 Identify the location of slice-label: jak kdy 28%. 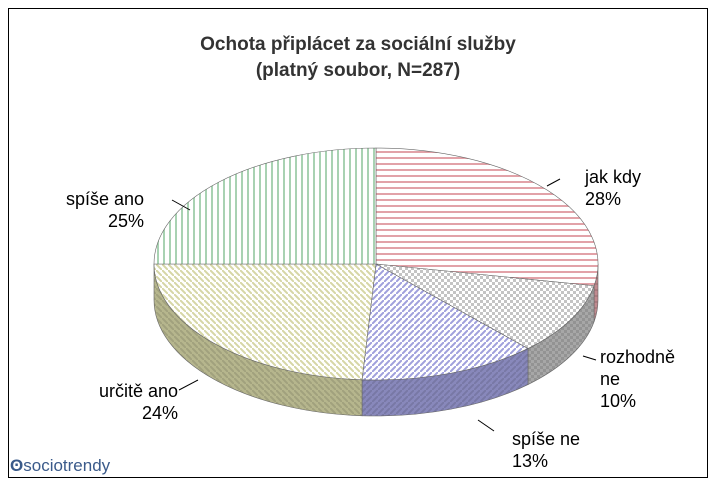
(635, 188).